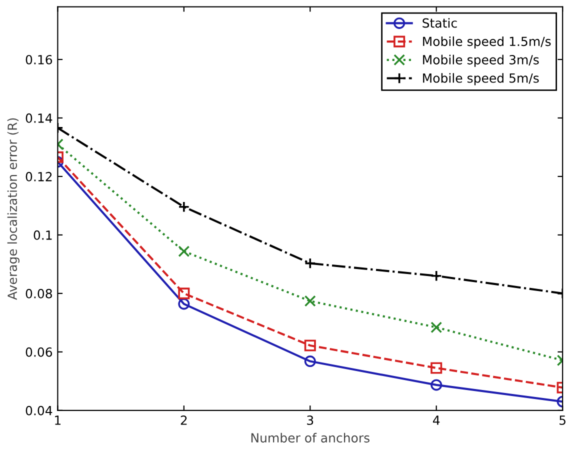  I want to click on x-axis-title: Number of anchors, so click(310, 437).